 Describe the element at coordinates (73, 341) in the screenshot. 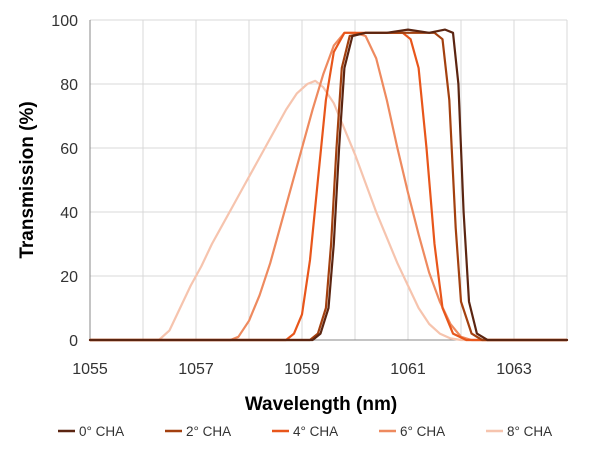

I see `y-tick-label: 0` at that location.